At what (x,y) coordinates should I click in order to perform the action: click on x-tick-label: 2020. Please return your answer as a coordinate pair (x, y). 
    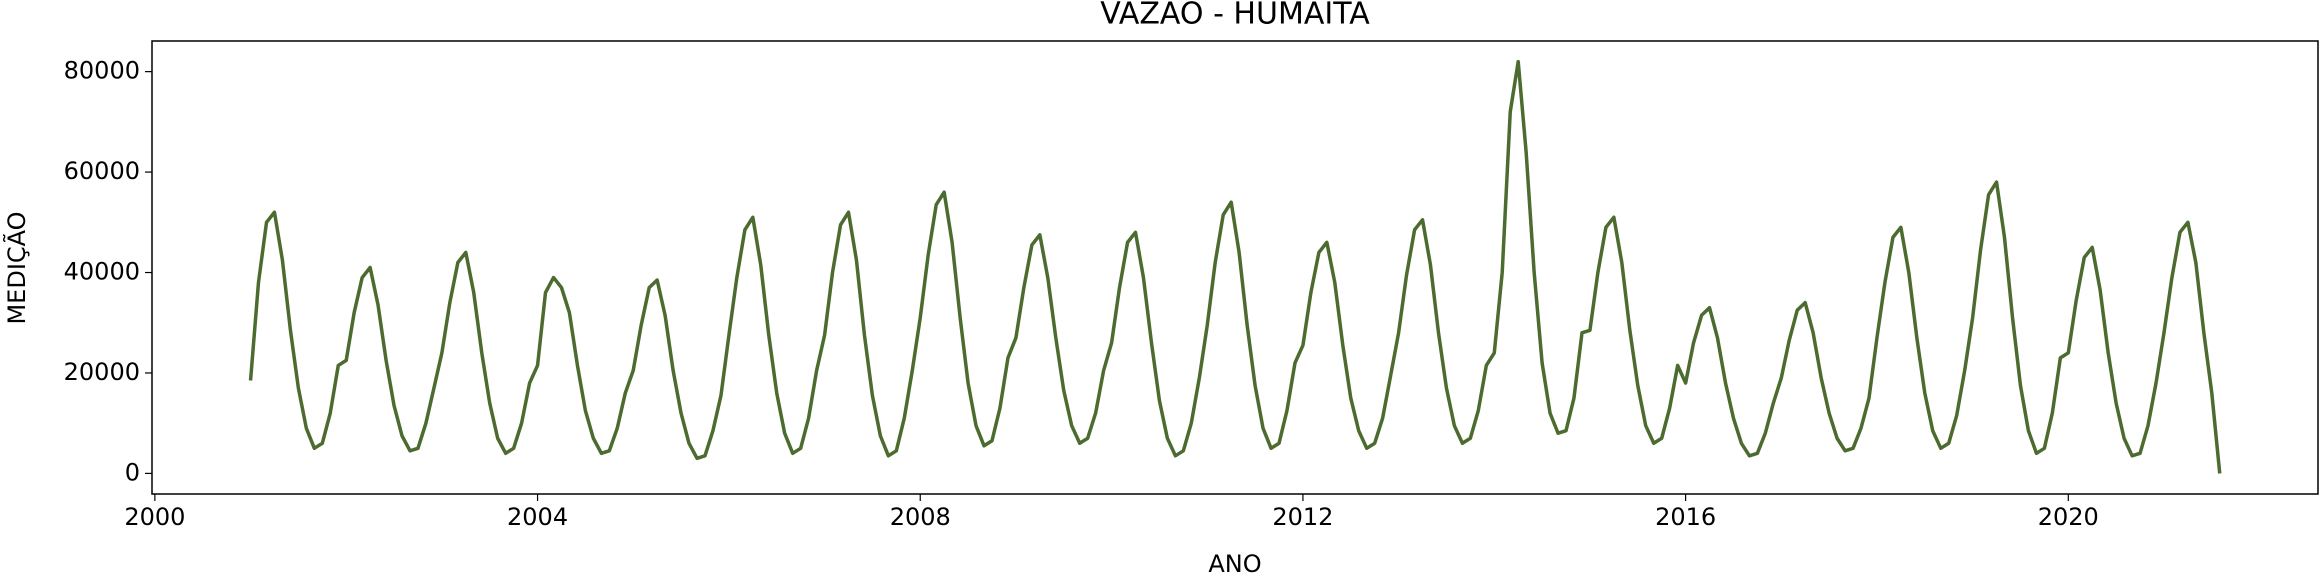
    Looking at the image, I should click on (2068, 517).